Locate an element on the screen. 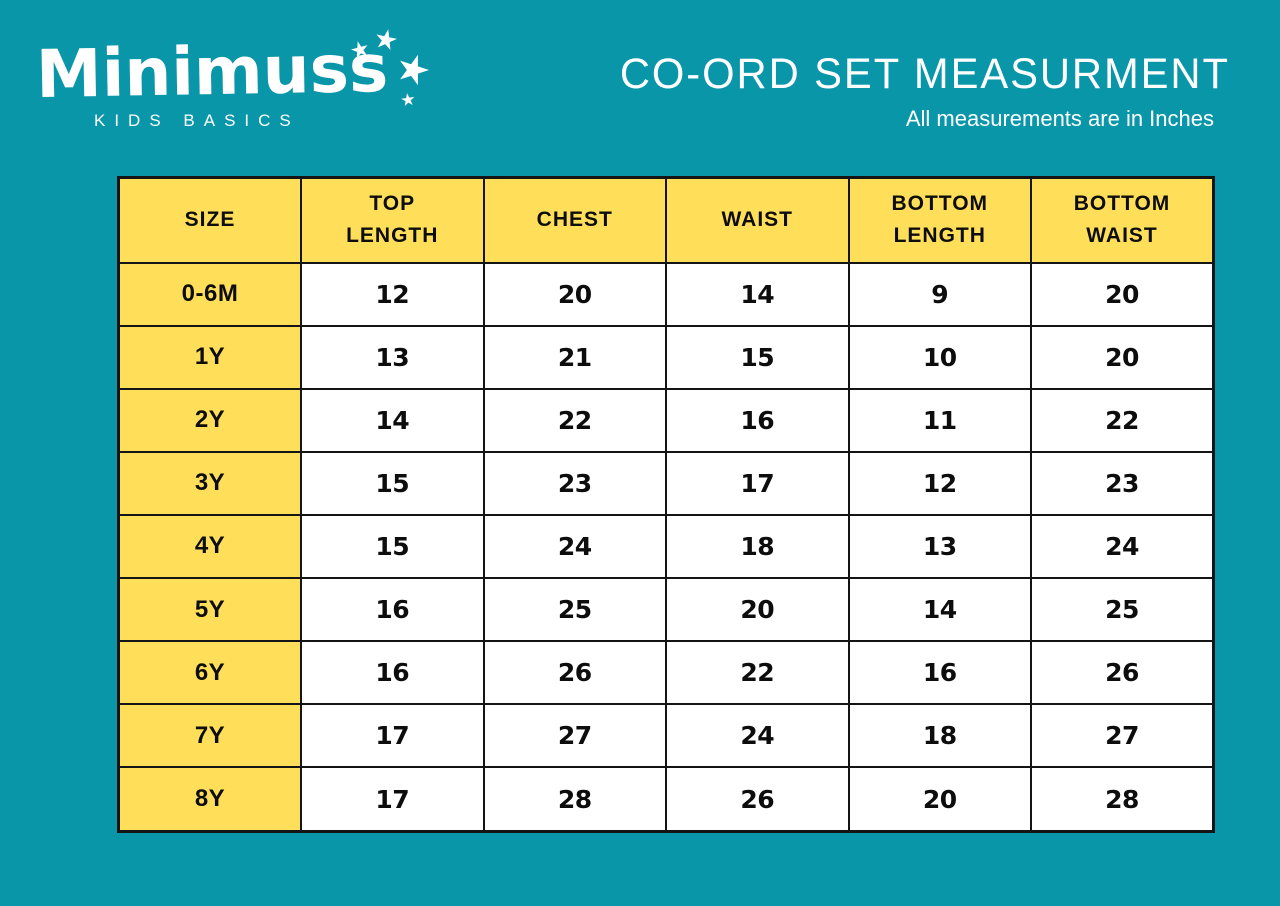 This screenshot has height=906, width=1280. table-row: 7Y 17 27 24 18 27 is located at coordinates (666, 736).